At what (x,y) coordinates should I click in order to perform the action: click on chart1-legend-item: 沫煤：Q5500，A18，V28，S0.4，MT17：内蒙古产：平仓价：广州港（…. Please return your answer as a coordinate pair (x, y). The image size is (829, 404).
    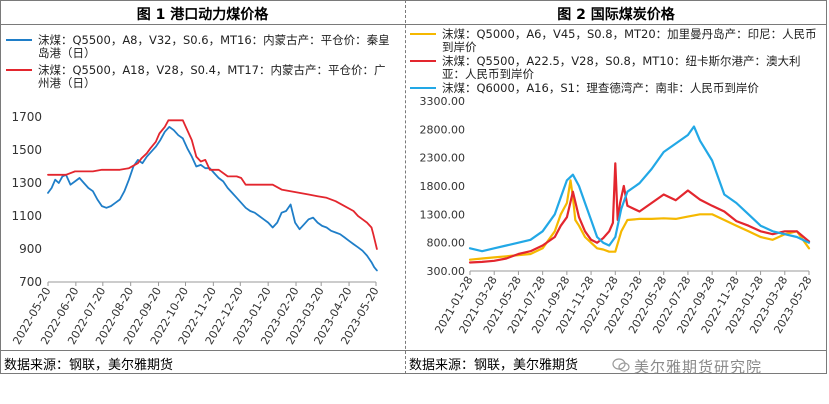
    Looking at the image, I should click on (200, 77).